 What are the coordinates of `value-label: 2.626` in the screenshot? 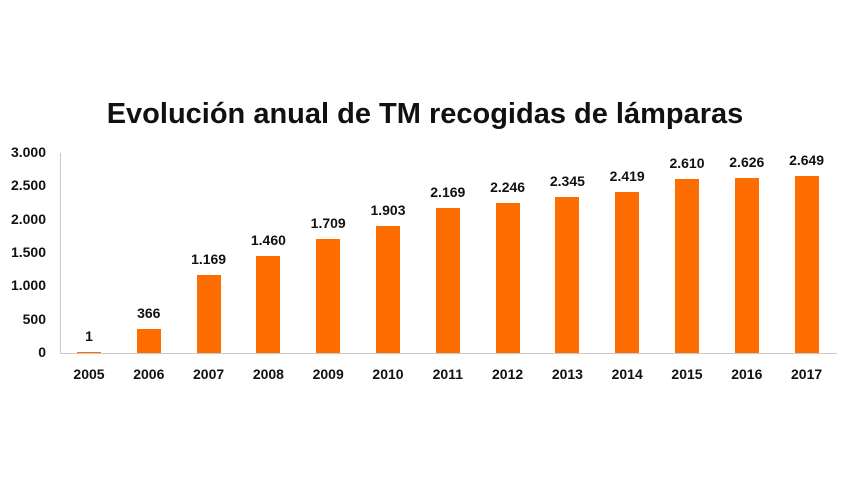 It's located at (747, 161).